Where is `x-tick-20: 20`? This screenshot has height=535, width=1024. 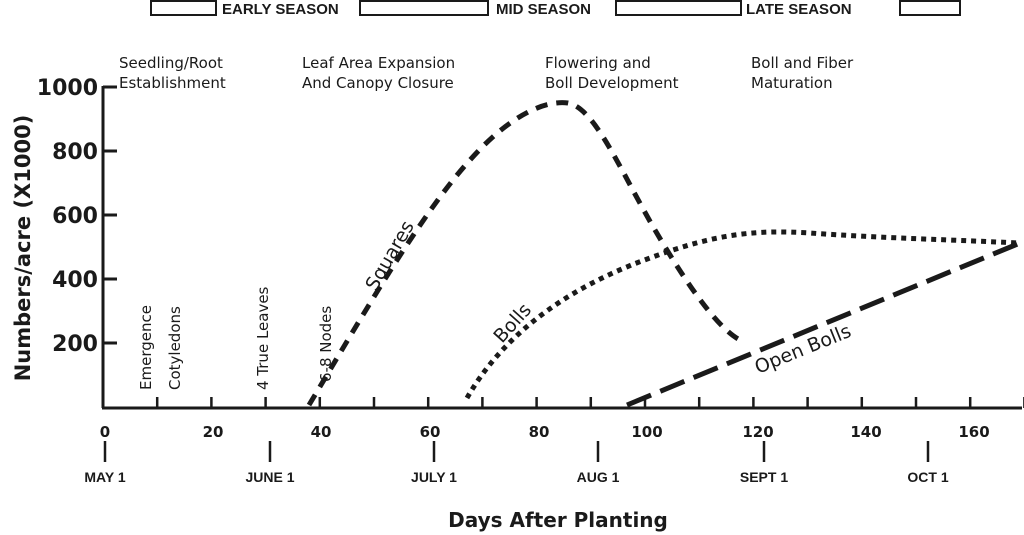 x-tick-20: 20 is located at coordinates (213, 432).